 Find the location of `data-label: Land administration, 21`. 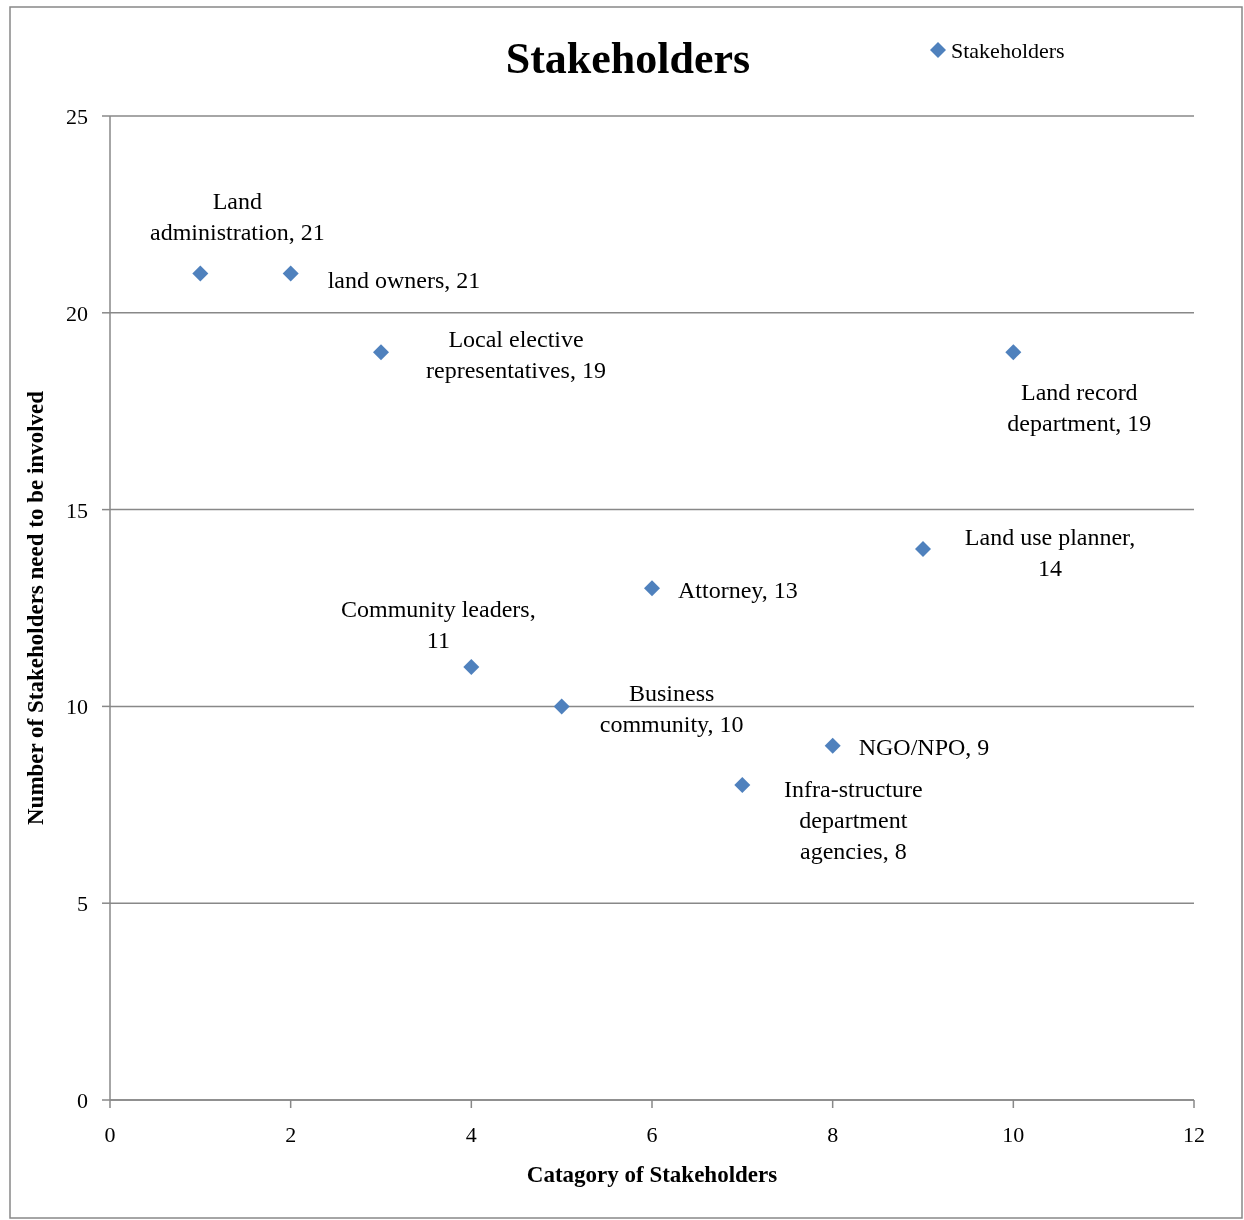

data-label: Land administration, 21 is located at coordinates (237, 217).